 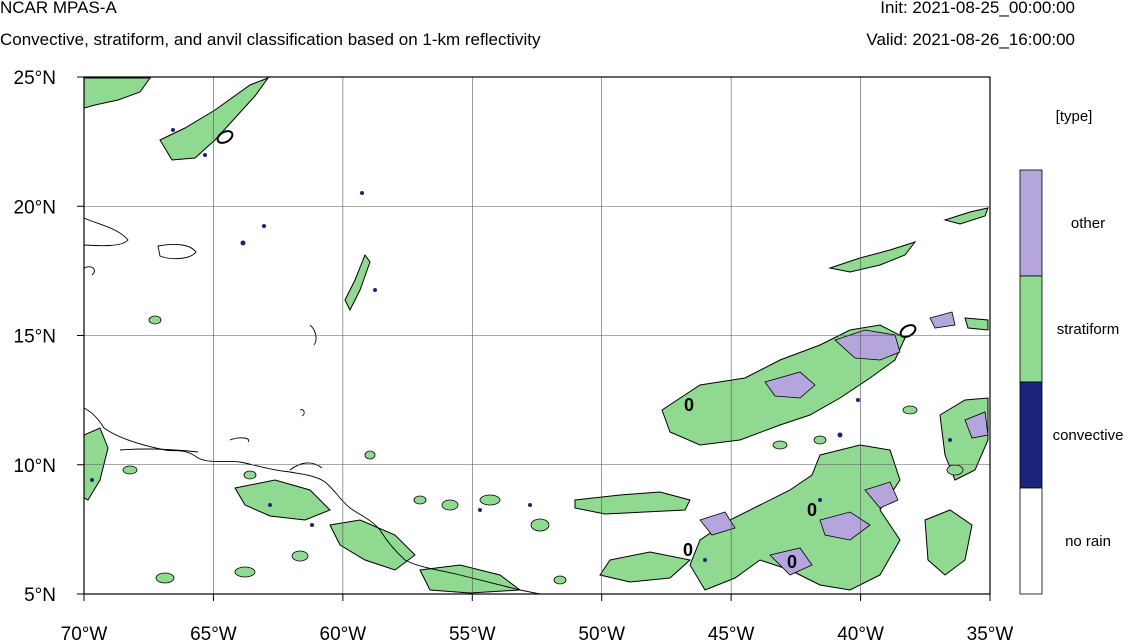 I want to click on valid-time-label: Valid: 2021-08-26_16:00:00, so click(x=970, y=39).